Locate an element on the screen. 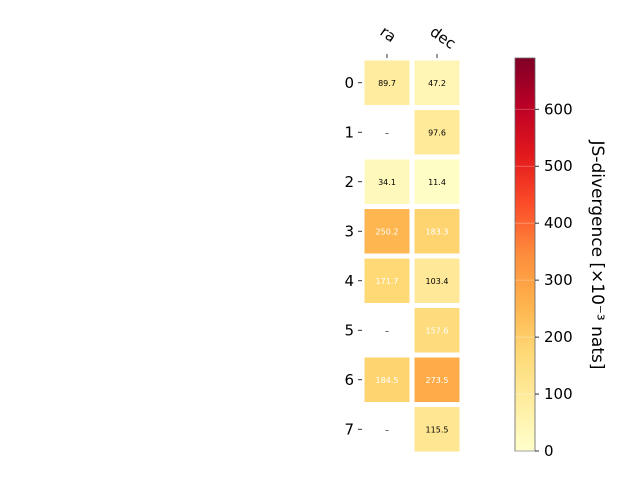 The width and height of the screenshot is (640, 480). row-labels: 0 1 2 3 4 5 6 7 is located at coordinates (353, 256).